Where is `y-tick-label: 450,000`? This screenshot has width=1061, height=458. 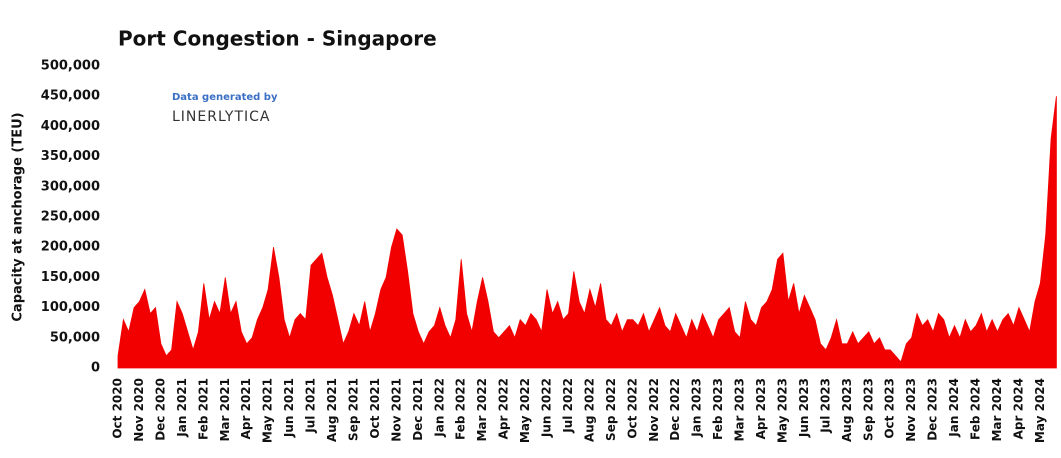 y-tick-label: 450,000 is located at coordinates (70, 96).